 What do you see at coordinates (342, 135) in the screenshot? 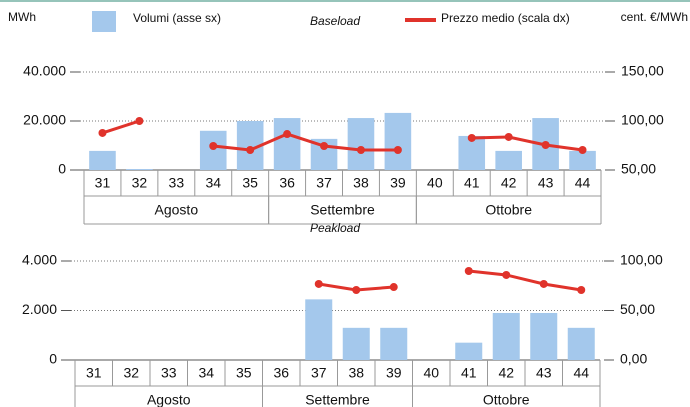
I see `price-line` at bounding box center [342, 135].